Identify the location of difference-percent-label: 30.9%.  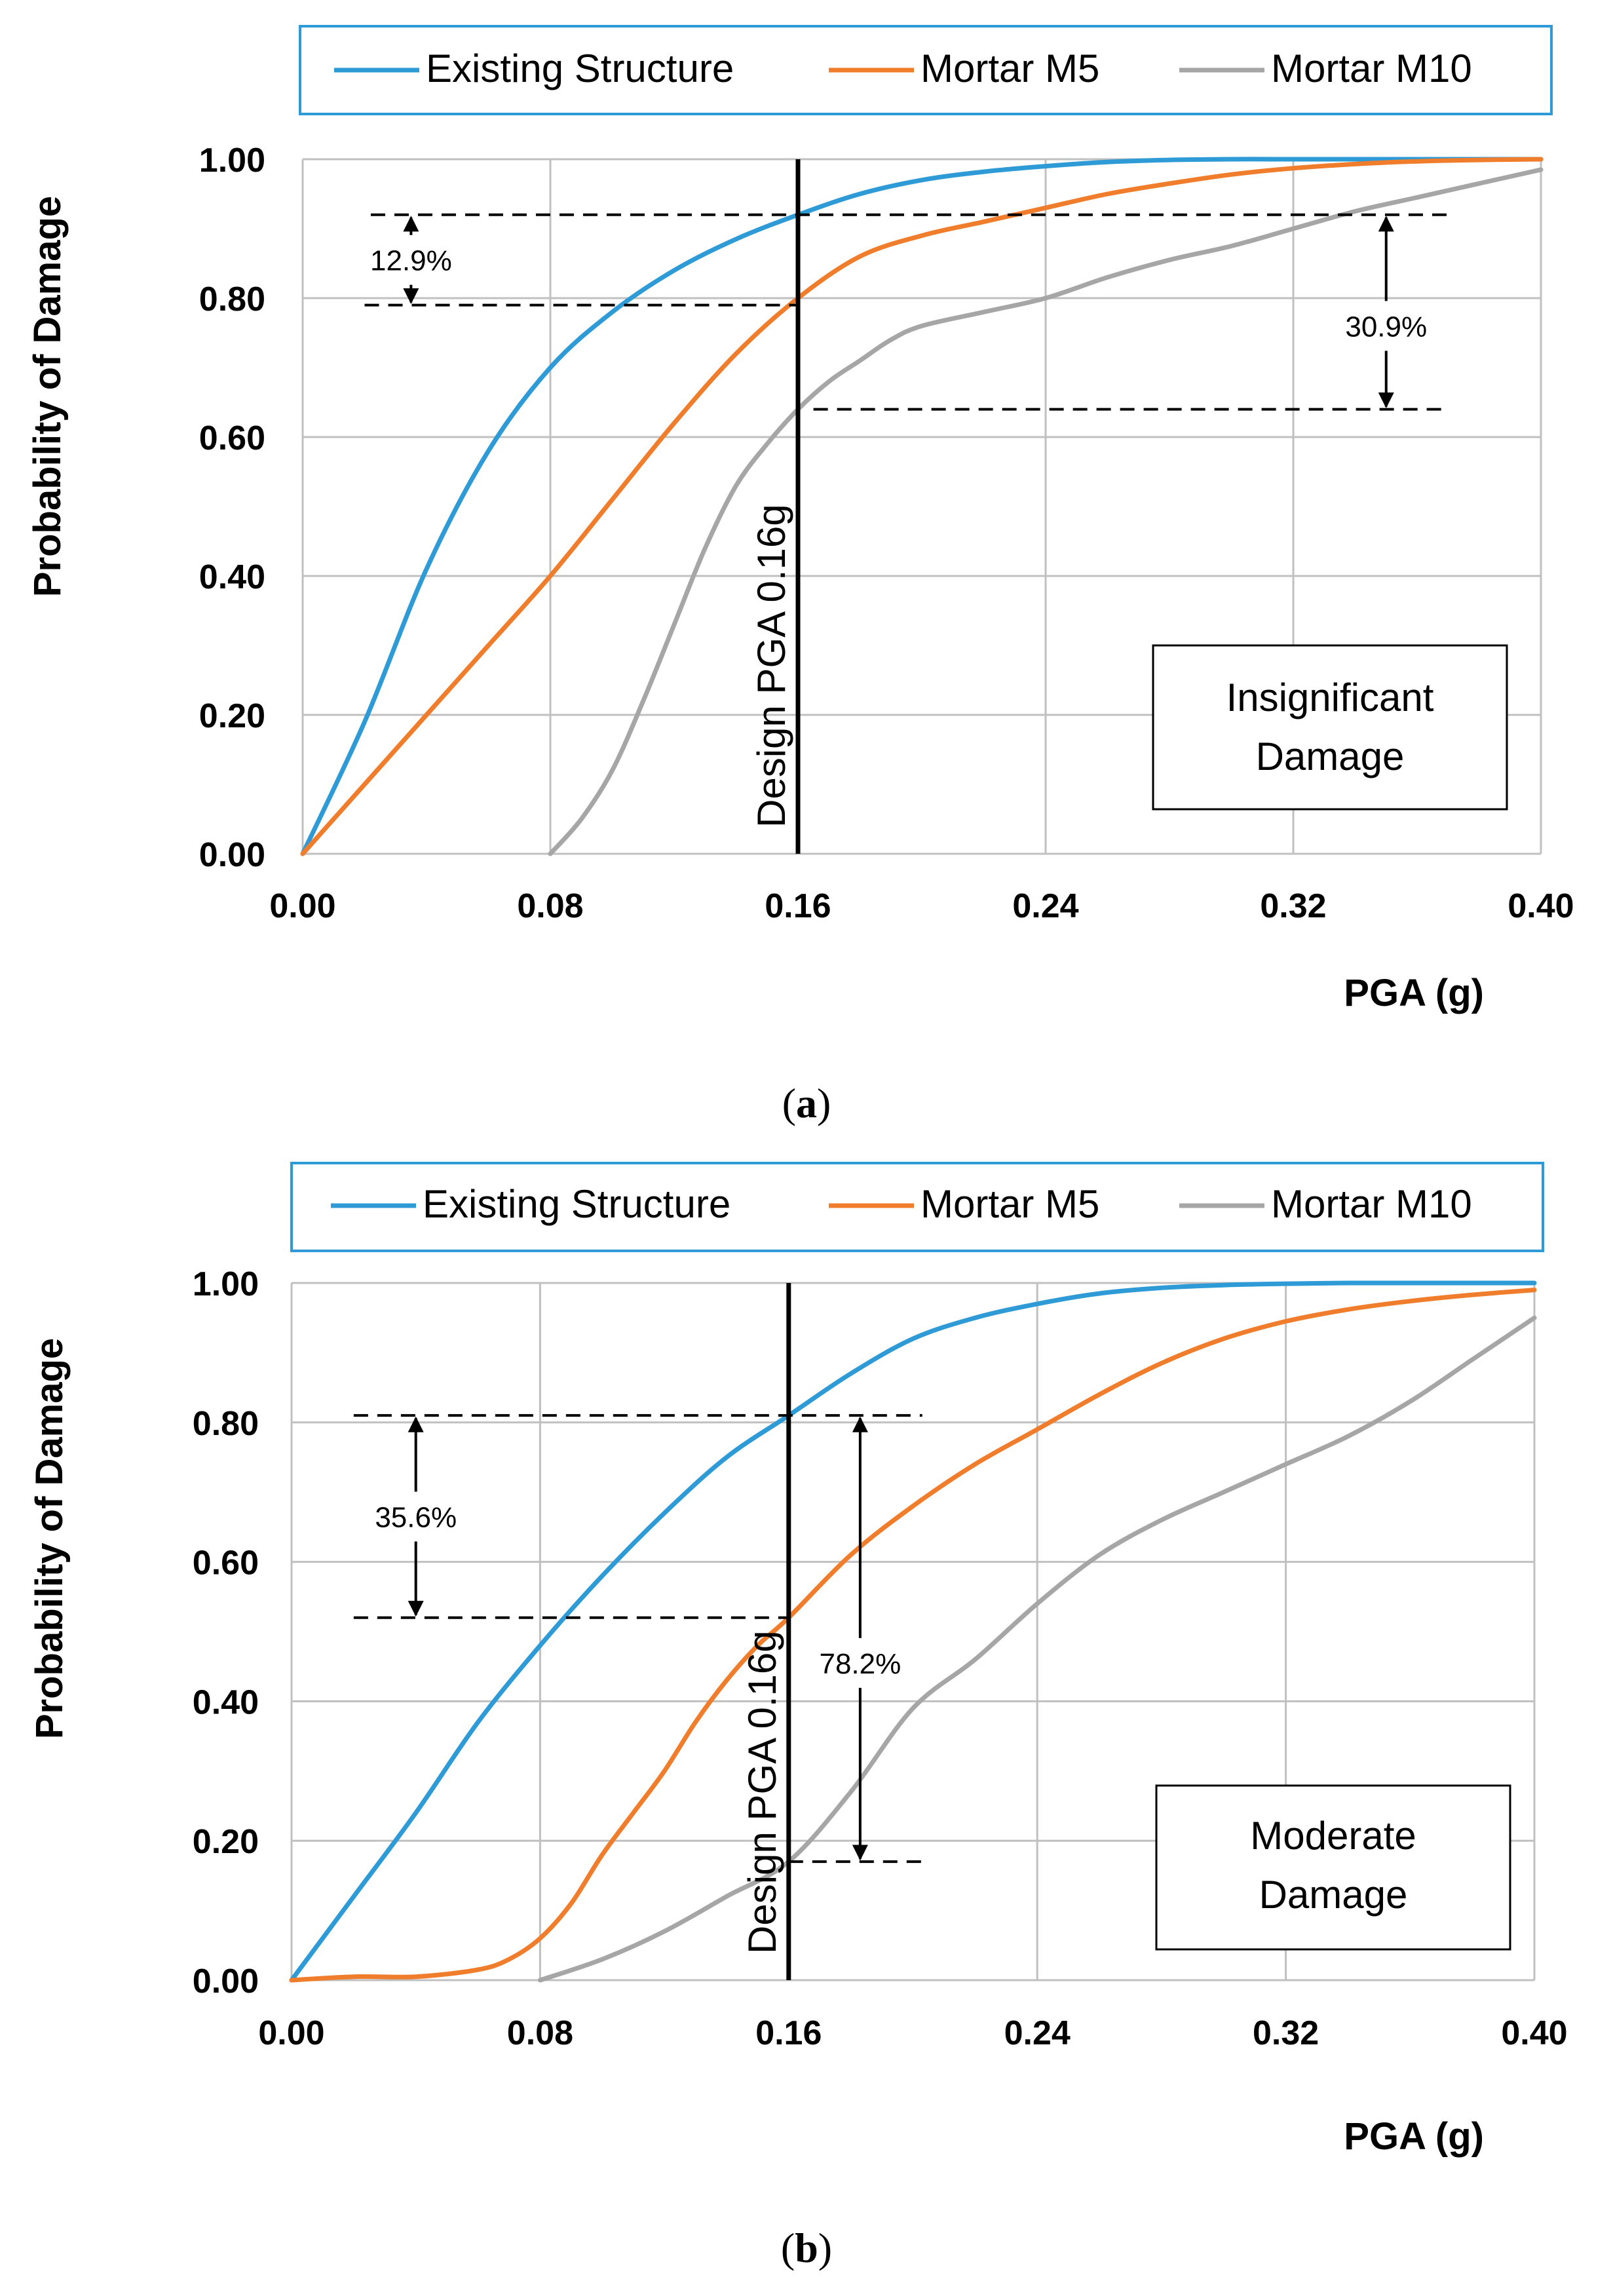
(1386, 327).